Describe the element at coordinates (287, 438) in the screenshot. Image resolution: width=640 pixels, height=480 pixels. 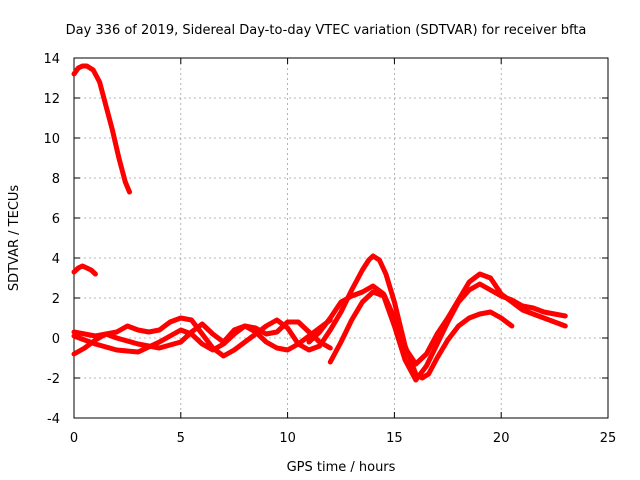
I see `x-tick-label: 10` at that location.